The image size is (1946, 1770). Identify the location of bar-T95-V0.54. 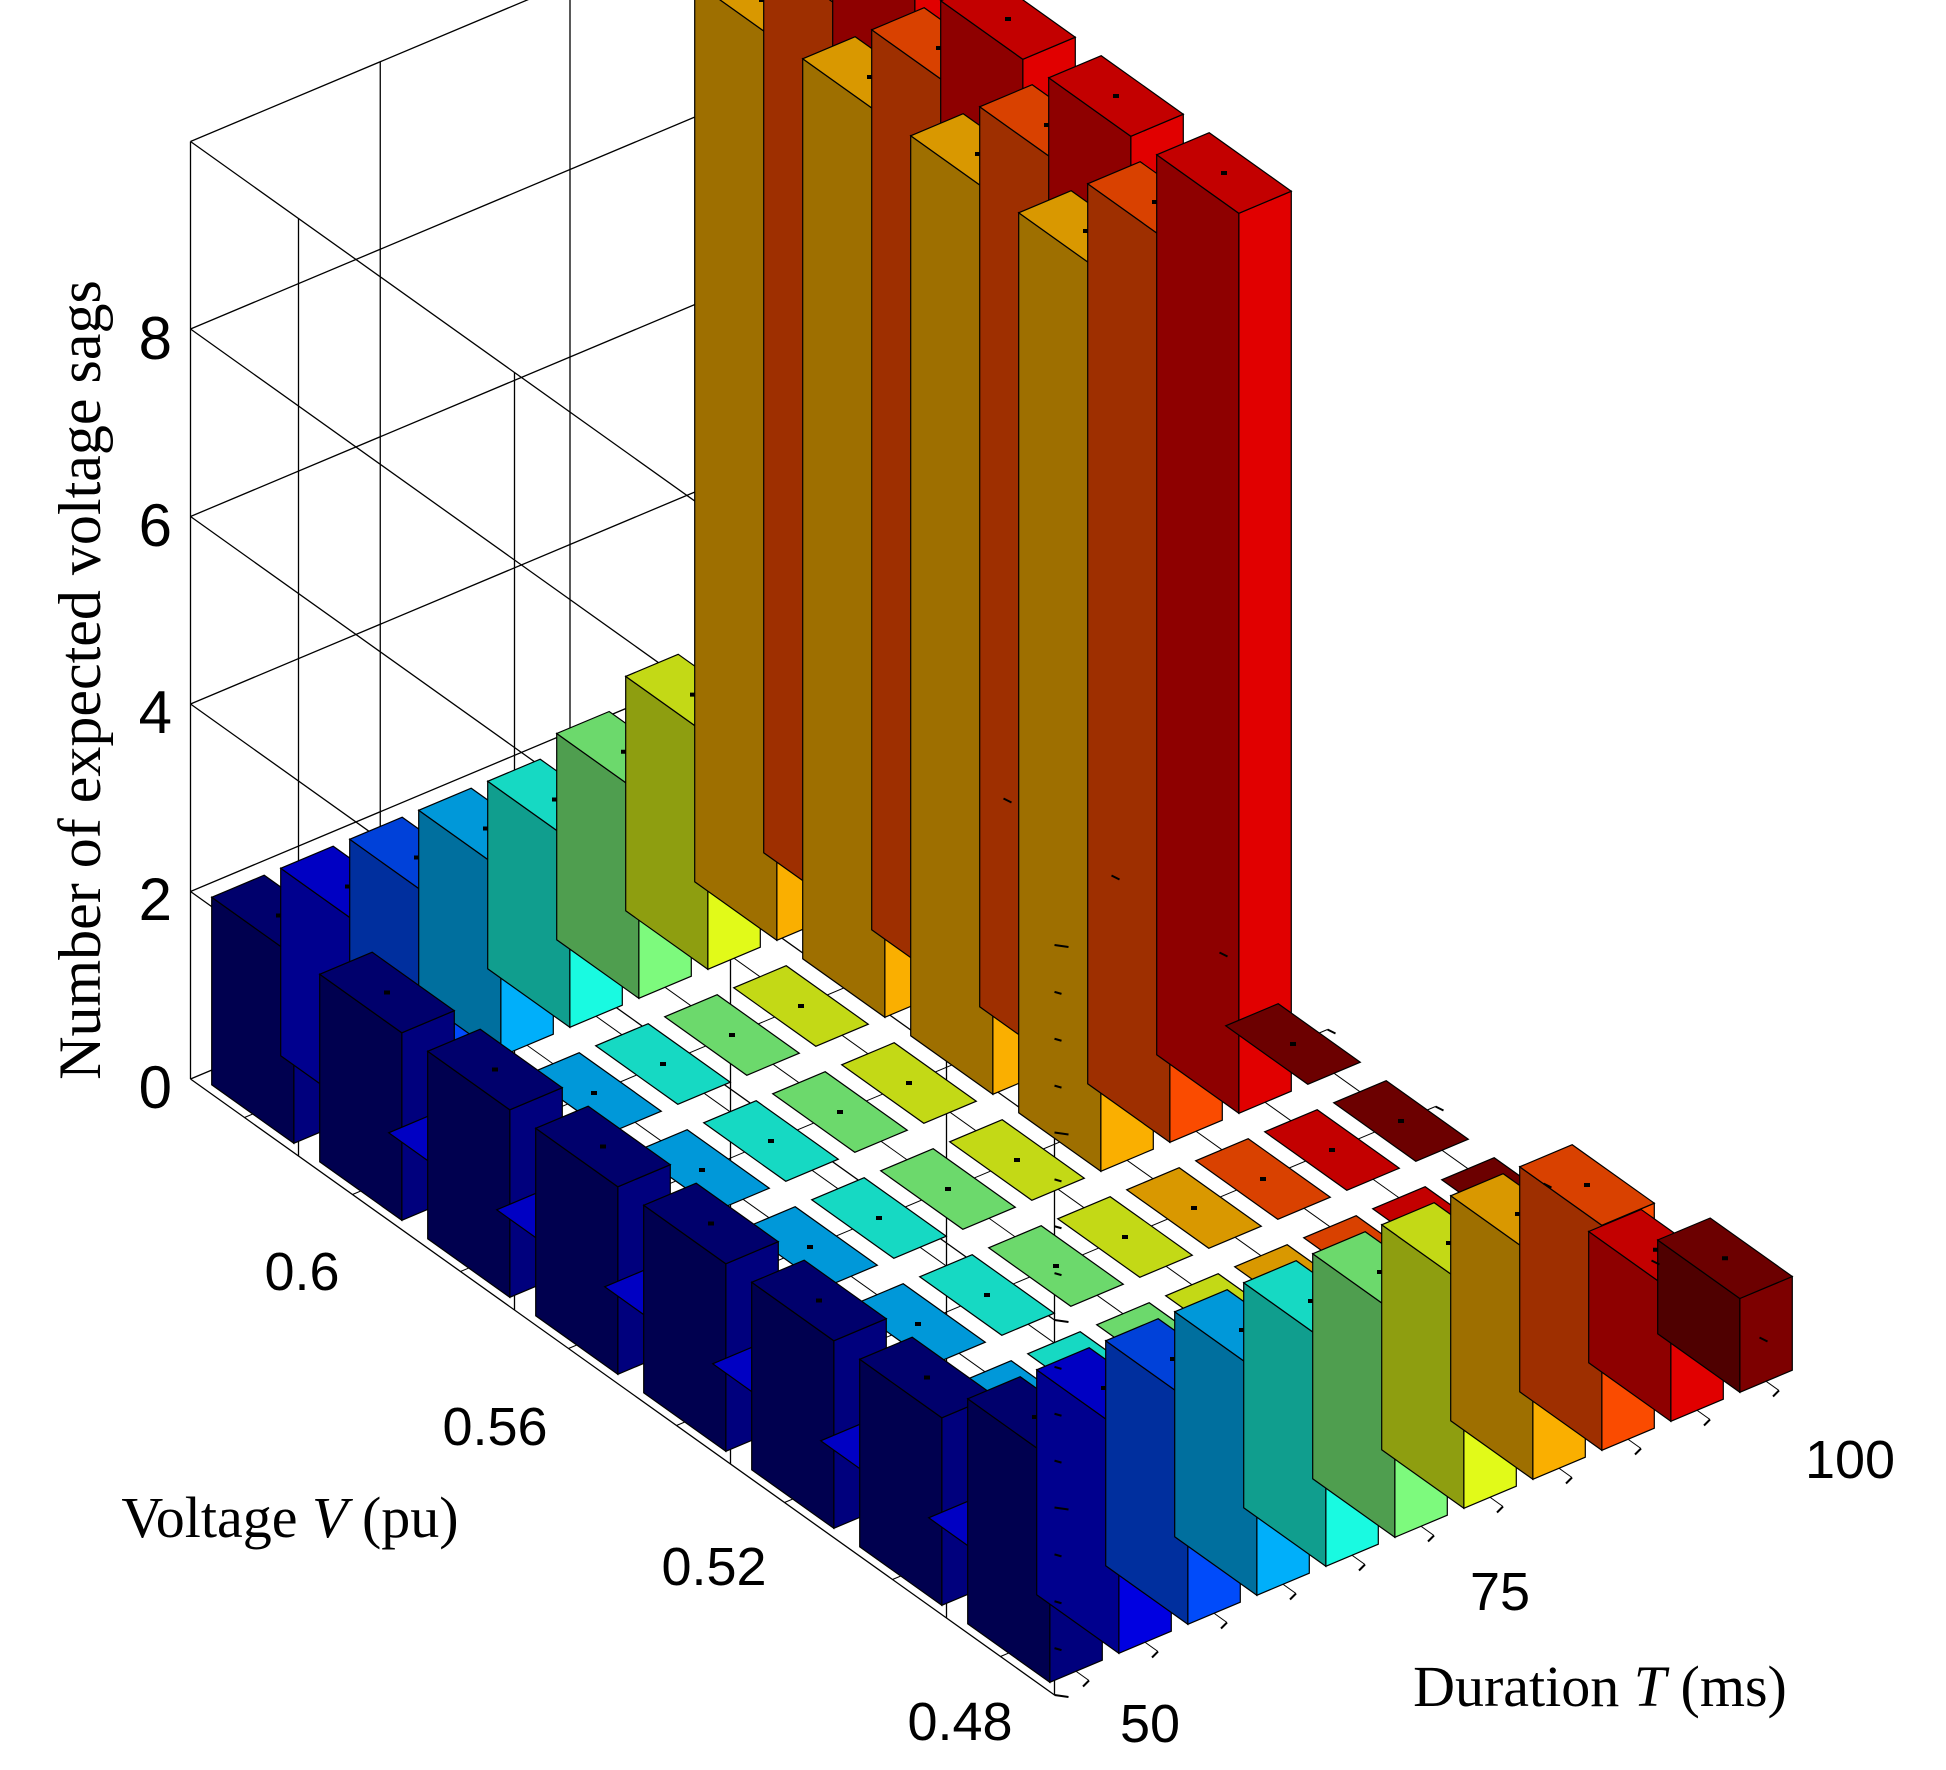
(1332, 1150).